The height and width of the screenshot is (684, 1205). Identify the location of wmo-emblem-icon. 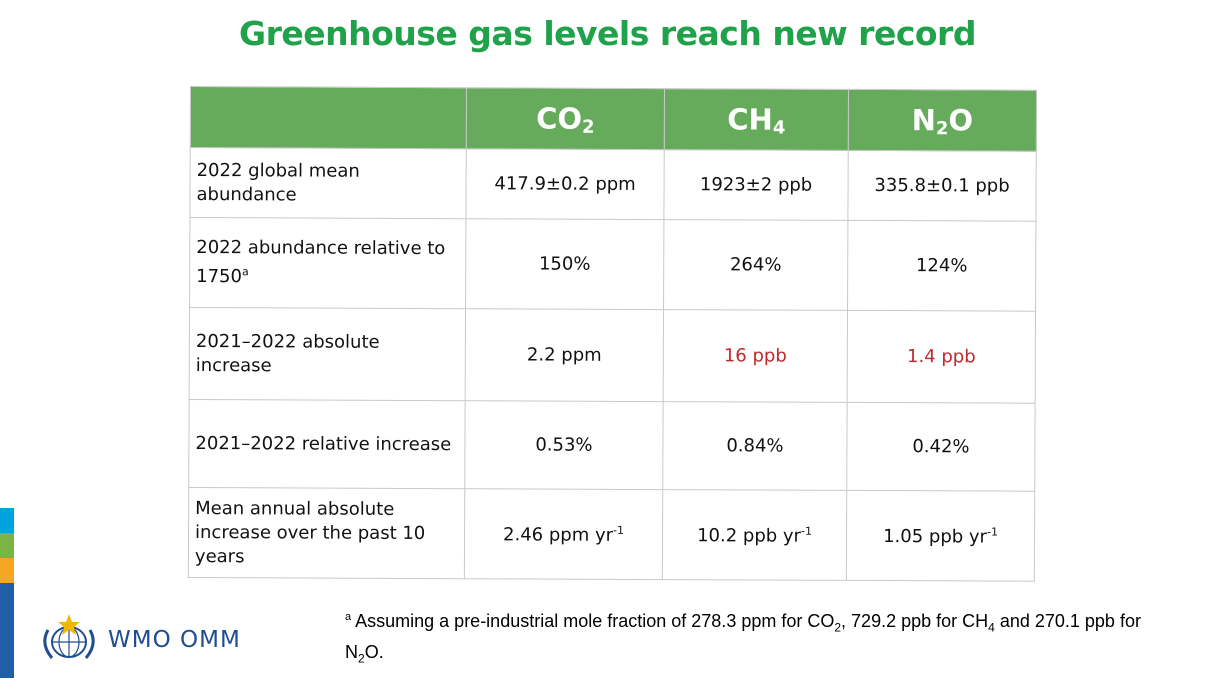
(69, 636).